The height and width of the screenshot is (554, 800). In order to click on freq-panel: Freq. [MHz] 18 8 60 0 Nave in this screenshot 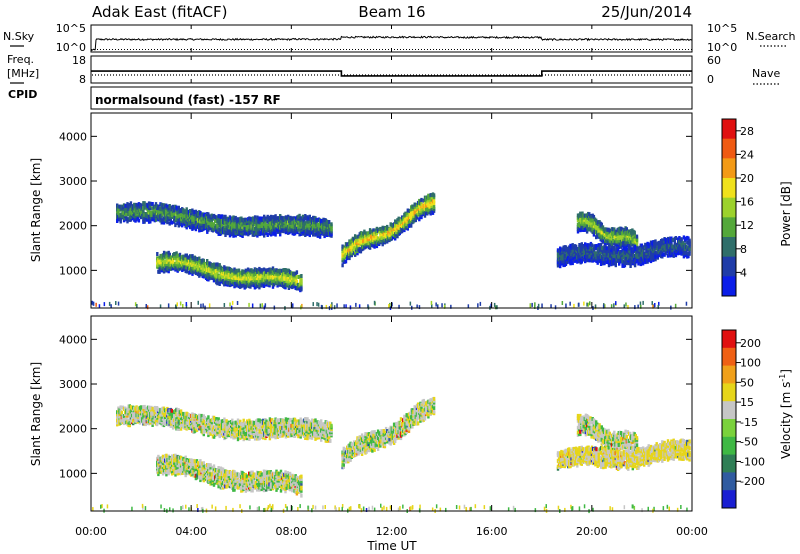, I will do `click(393, 69)`.